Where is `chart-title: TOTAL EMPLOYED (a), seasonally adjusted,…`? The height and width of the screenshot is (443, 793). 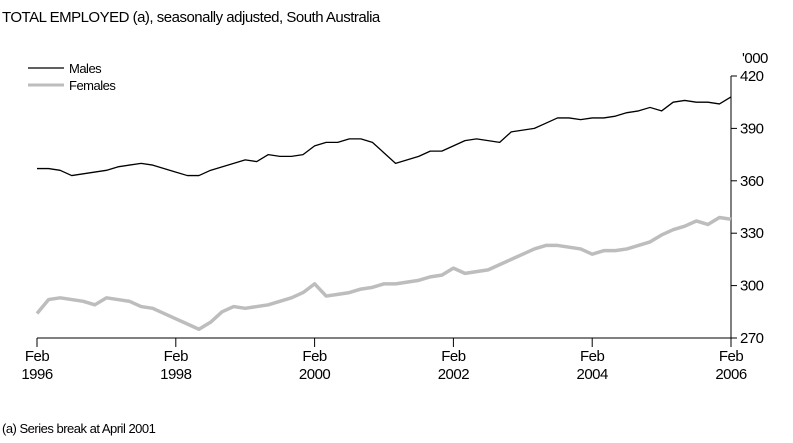
chart-title: TOTAL EMPLOYED (a), seasonally adjusted,… is located at coordinates (191, 17).